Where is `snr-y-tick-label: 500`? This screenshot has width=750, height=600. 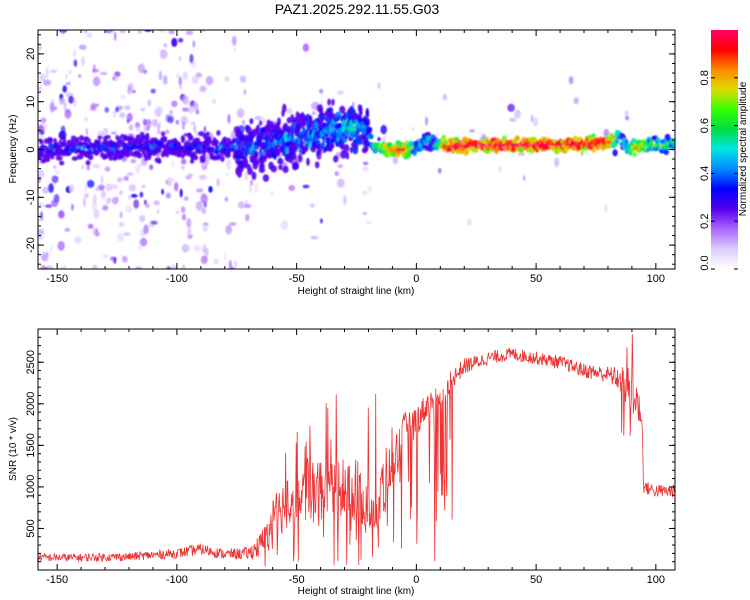 snr-y-tick-label: 500 is located at coordinates (31, 528).